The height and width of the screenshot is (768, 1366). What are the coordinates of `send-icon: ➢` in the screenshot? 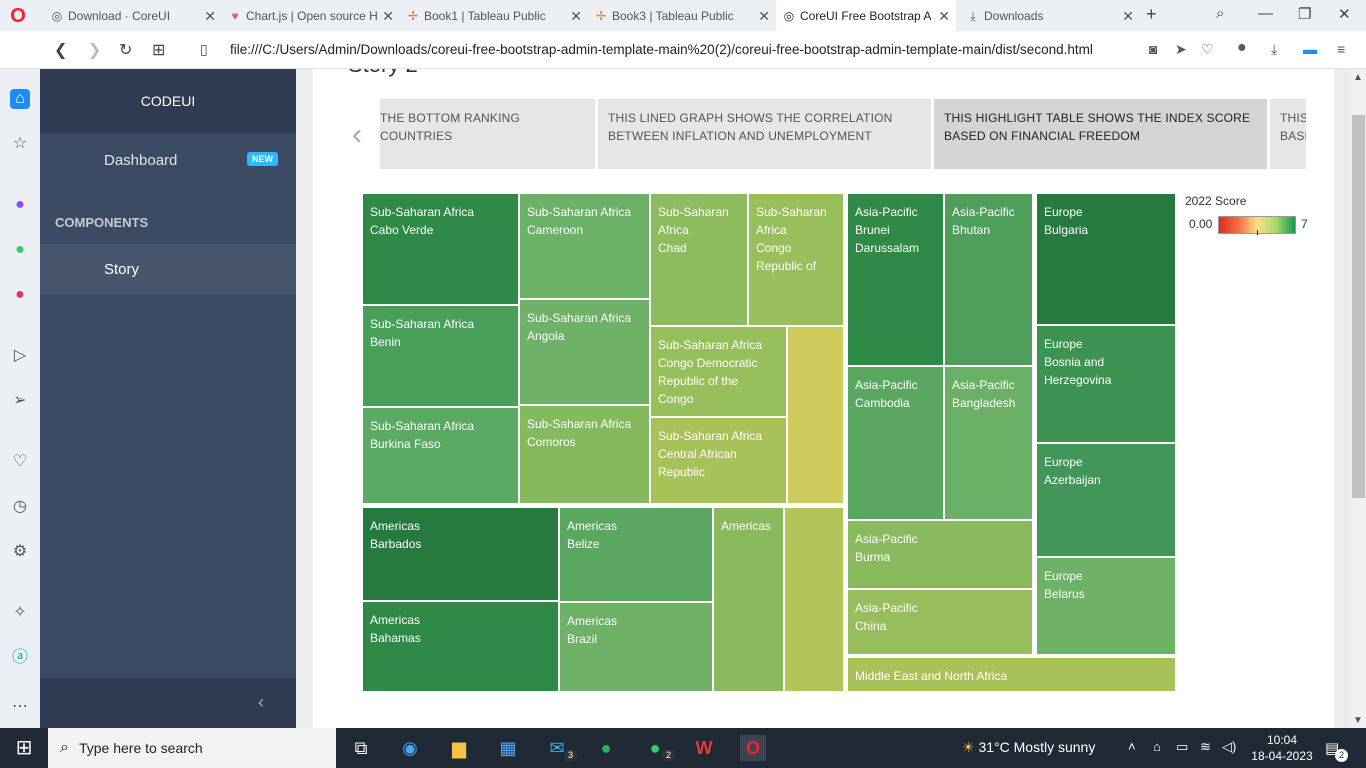 It's located at (20, 400).